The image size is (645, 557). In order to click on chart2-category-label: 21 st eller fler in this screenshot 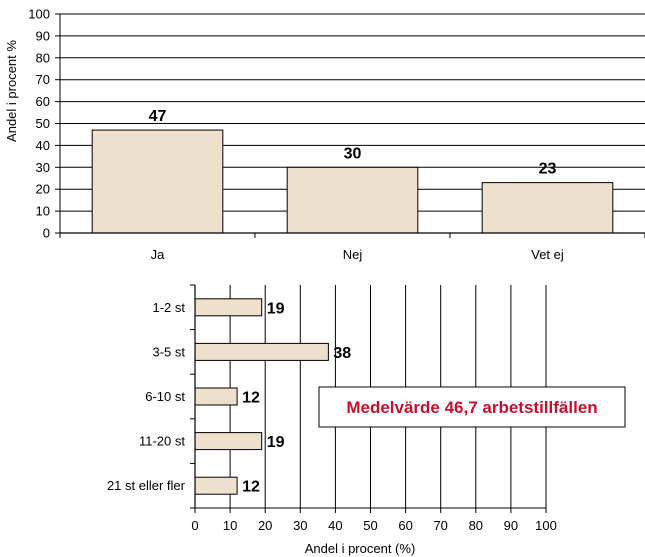, I will do `click(146, 485)`.